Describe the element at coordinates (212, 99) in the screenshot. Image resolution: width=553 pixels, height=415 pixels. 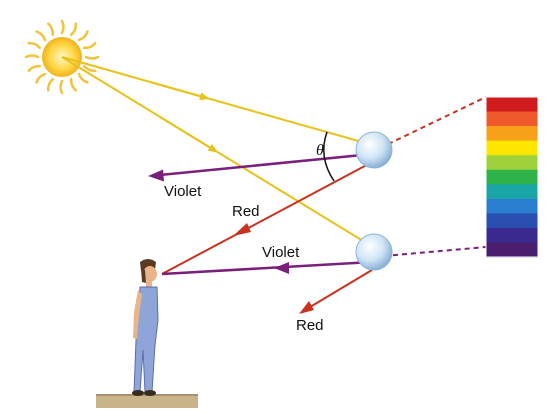
I see `sunlight-ray-upper` at that location.